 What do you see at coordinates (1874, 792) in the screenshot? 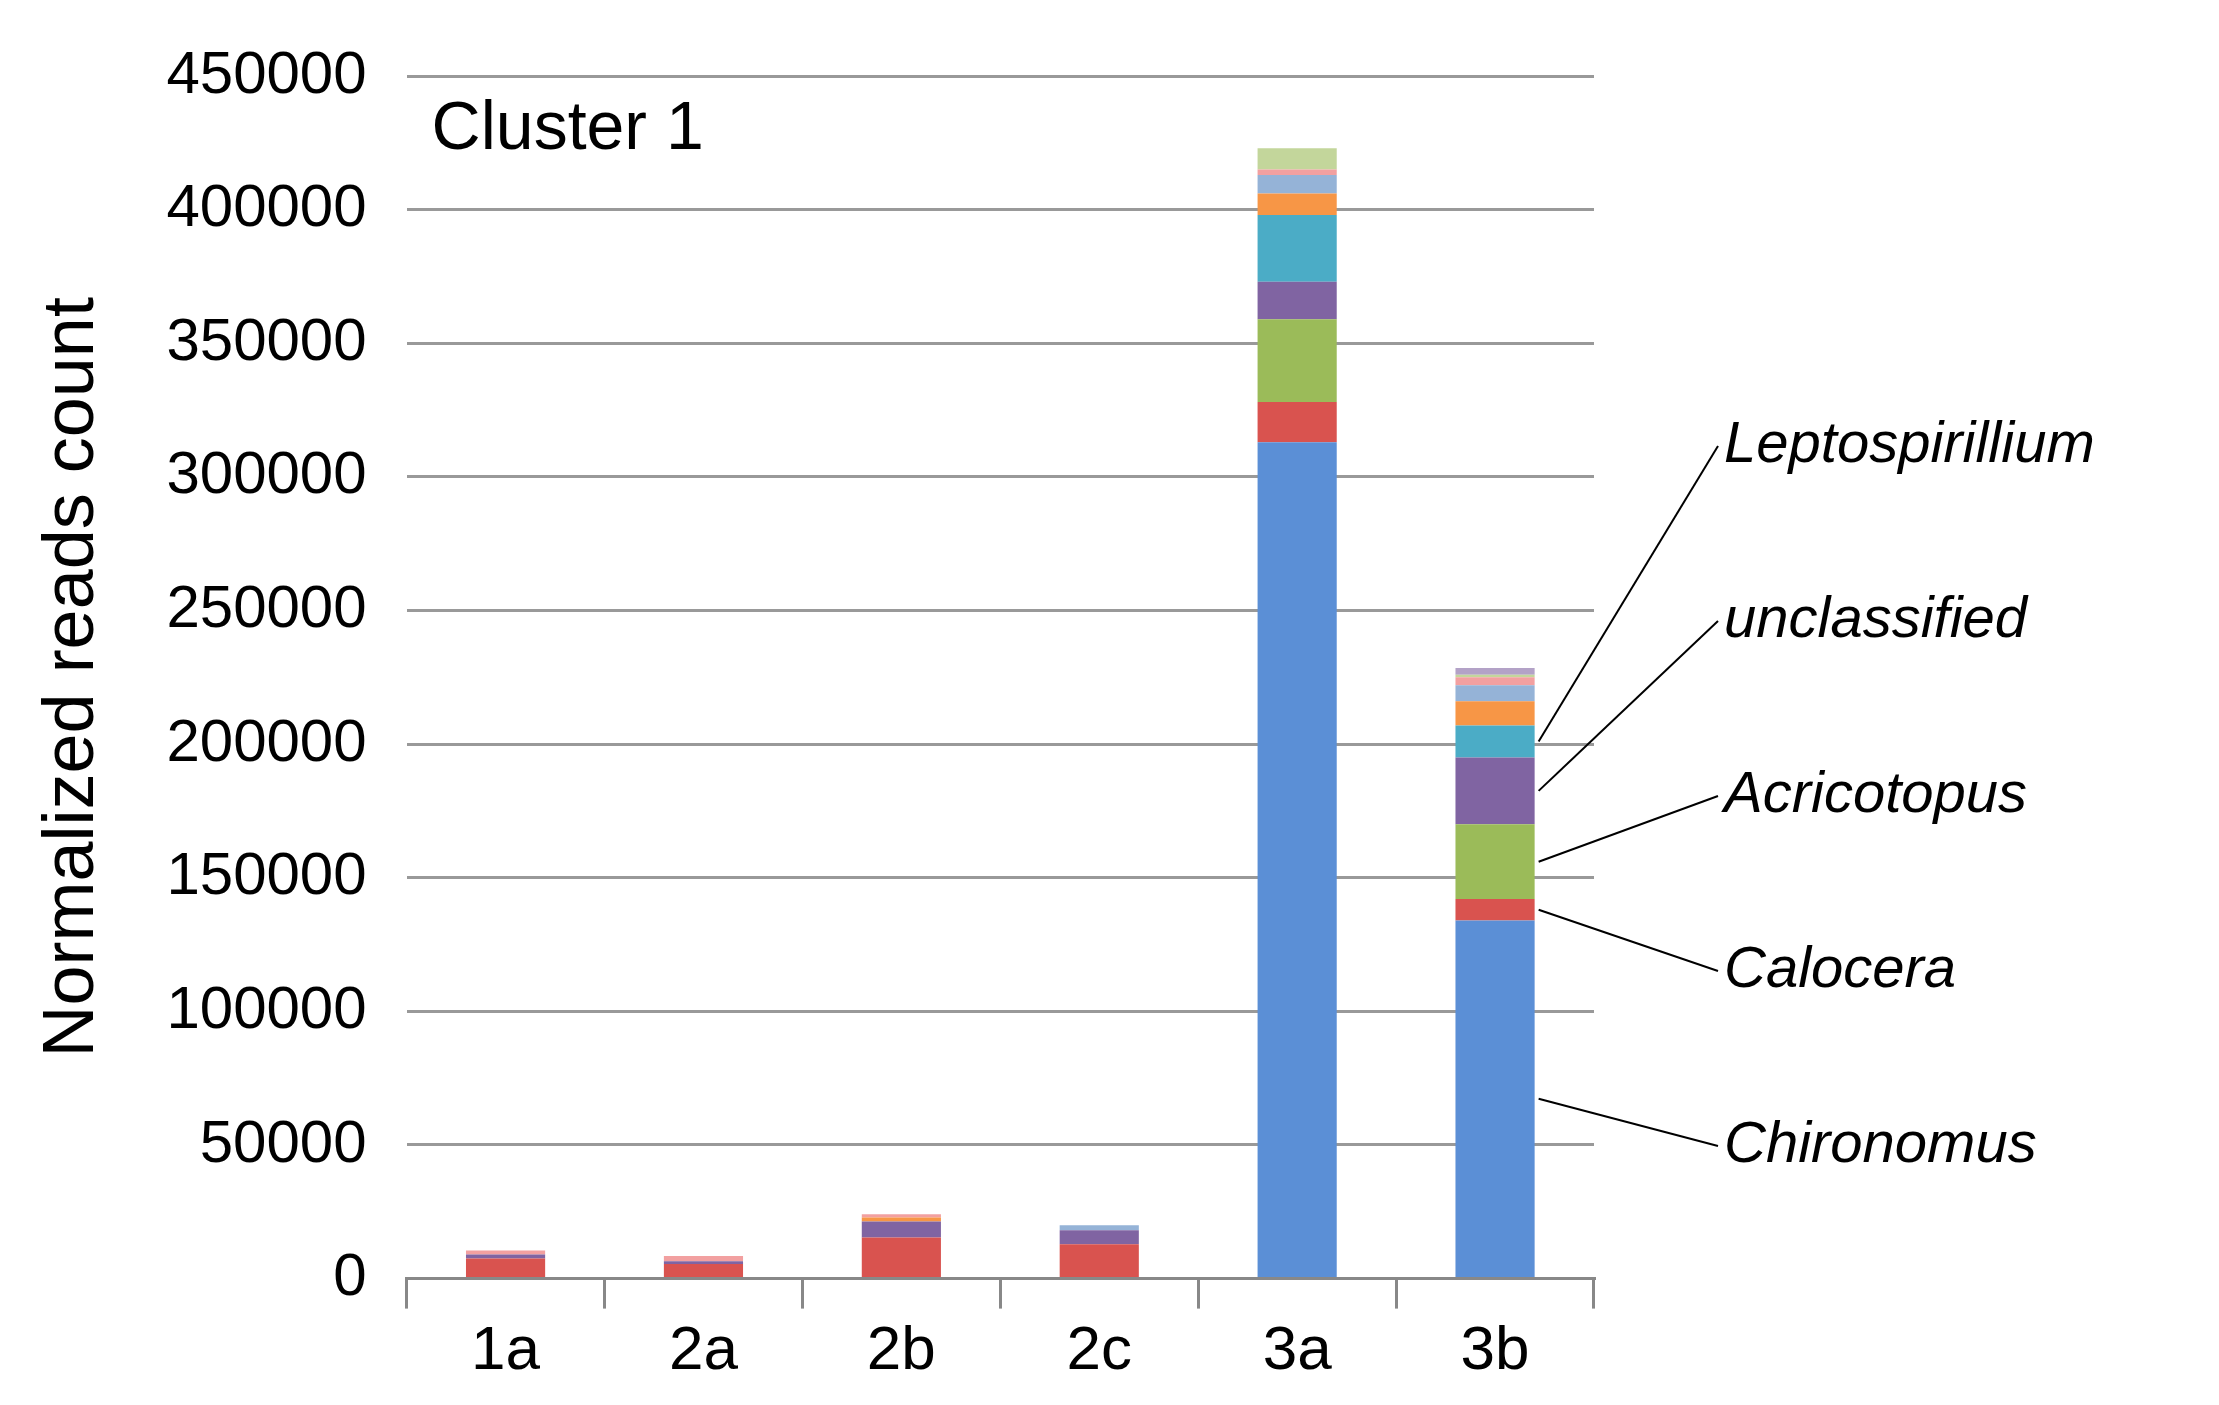
I see `text: Acricotopus` at bounding box center [1874, 792].